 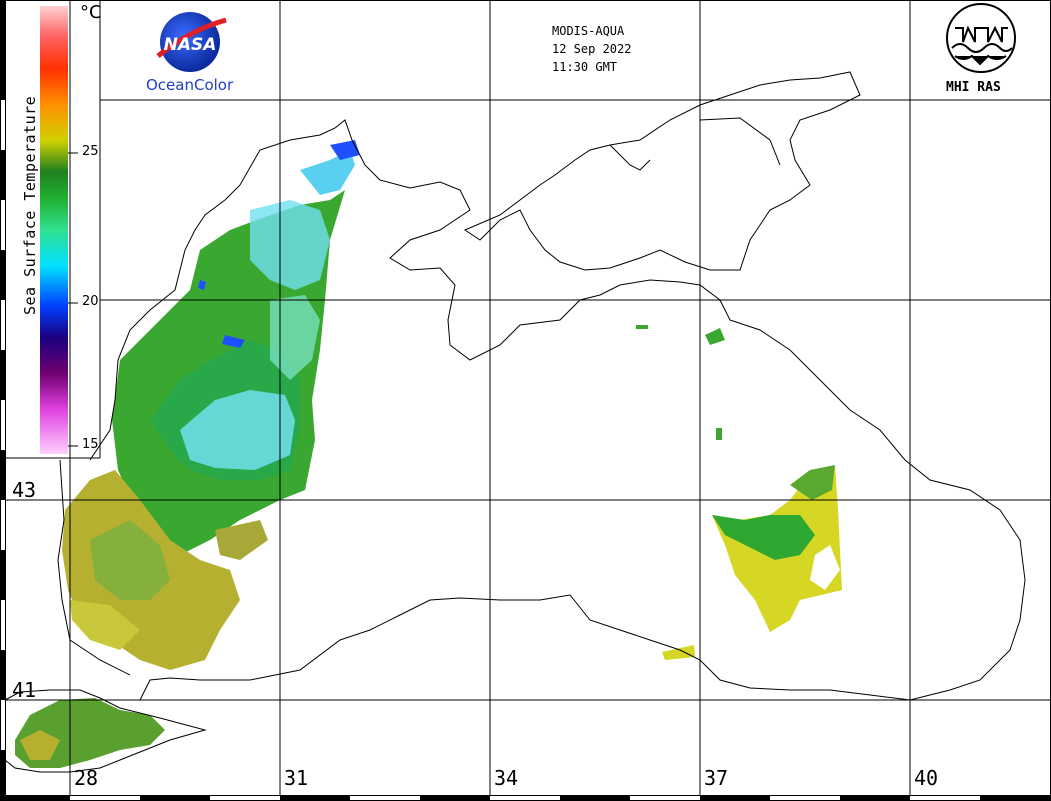 I want to click on color-scale-bar, so click(x=54, y=230).